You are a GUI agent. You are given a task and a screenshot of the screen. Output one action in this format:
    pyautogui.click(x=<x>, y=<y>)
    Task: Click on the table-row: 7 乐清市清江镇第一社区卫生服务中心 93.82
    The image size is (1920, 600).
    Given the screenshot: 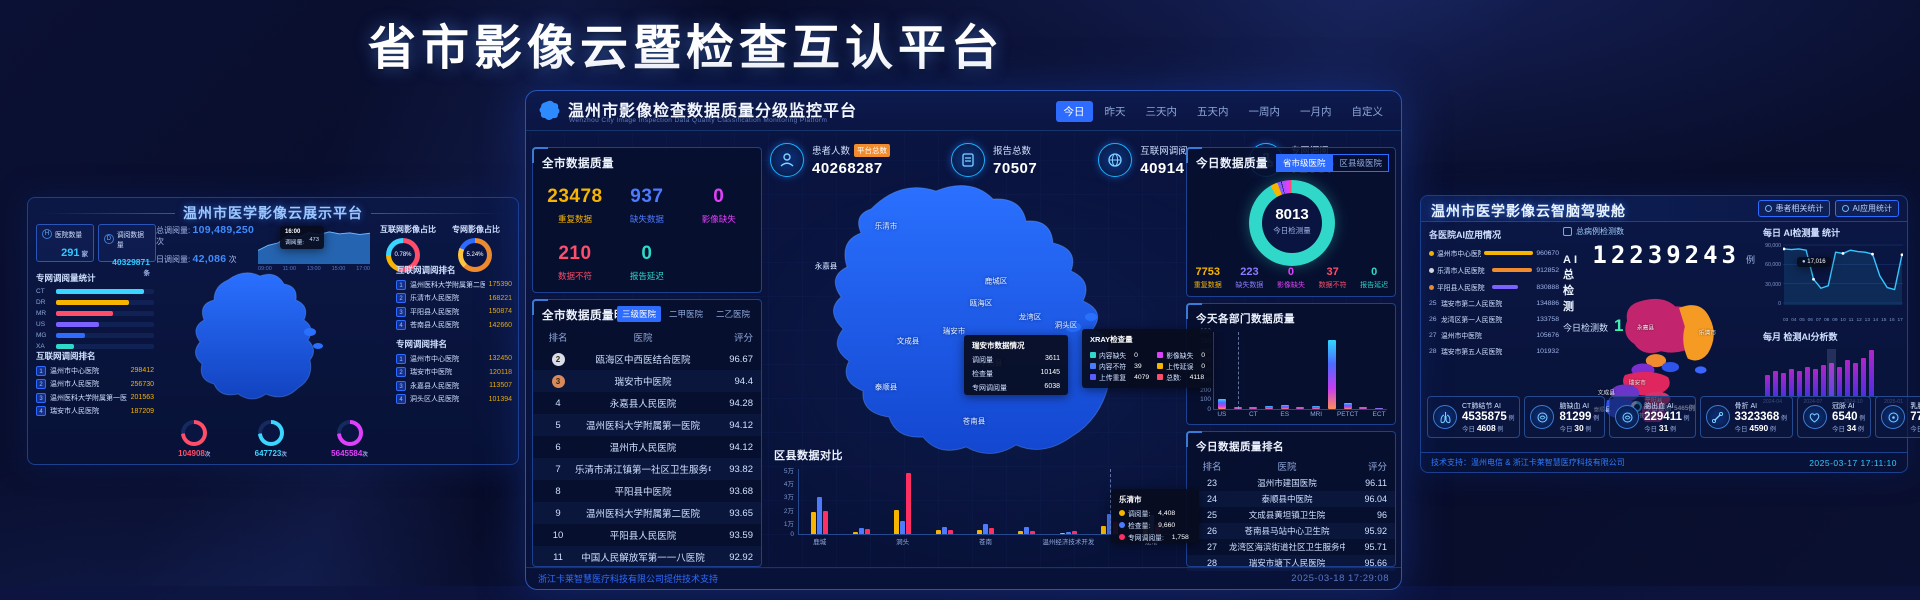 What is the action you would take?
    pyautogui.click(x=647, y=469)
    